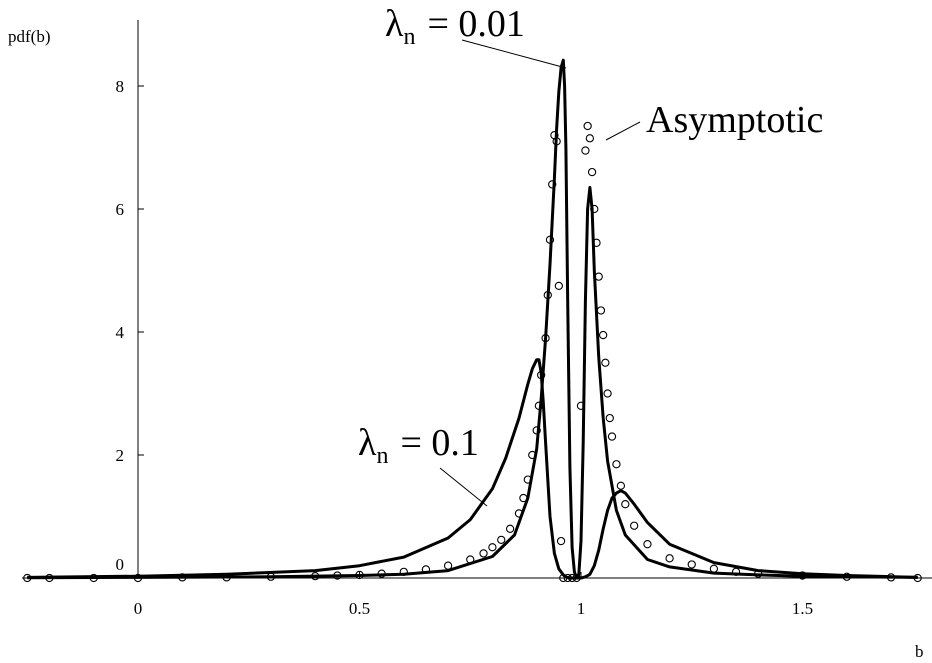  Describe the element at coordinates (581, 608) in the screenshot. I see `x-tick-label: 1` at that location.